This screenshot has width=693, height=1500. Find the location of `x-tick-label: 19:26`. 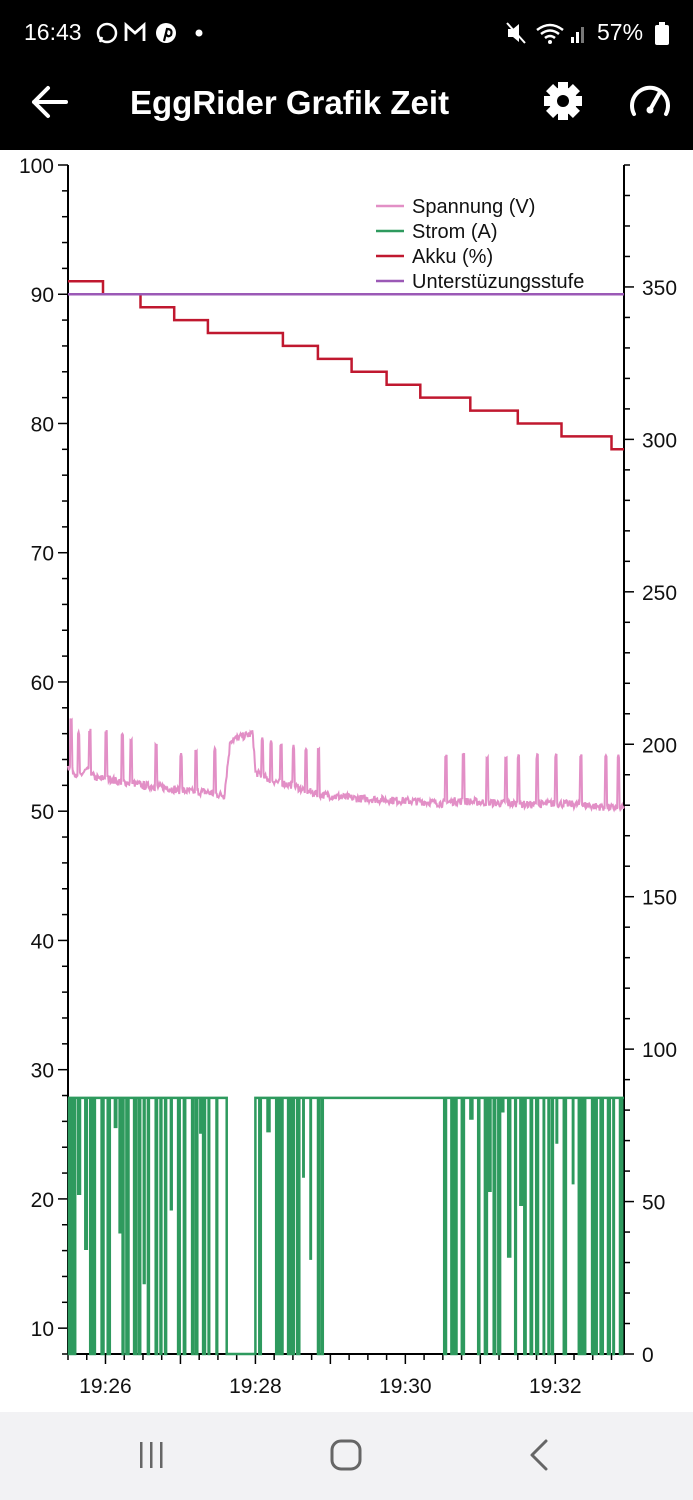

x-tick-label: 19:26 is located at coordinates (105, 1386).